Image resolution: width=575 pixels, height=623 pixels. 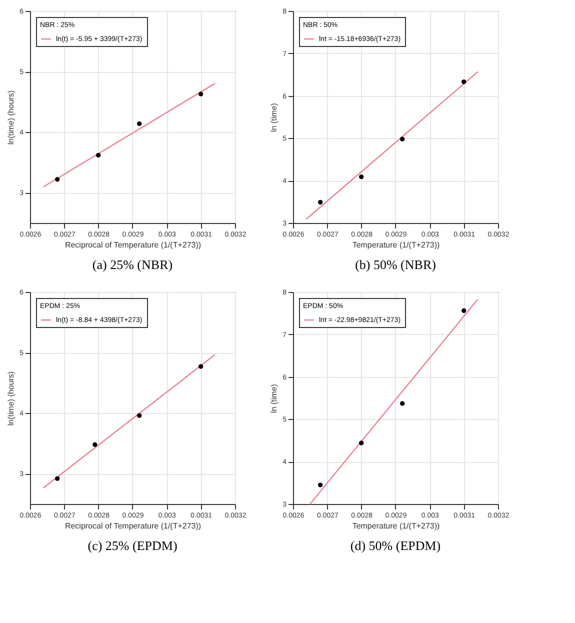 I want to click on text: (c) 25% (EPDM), so click(x=133, y=545).